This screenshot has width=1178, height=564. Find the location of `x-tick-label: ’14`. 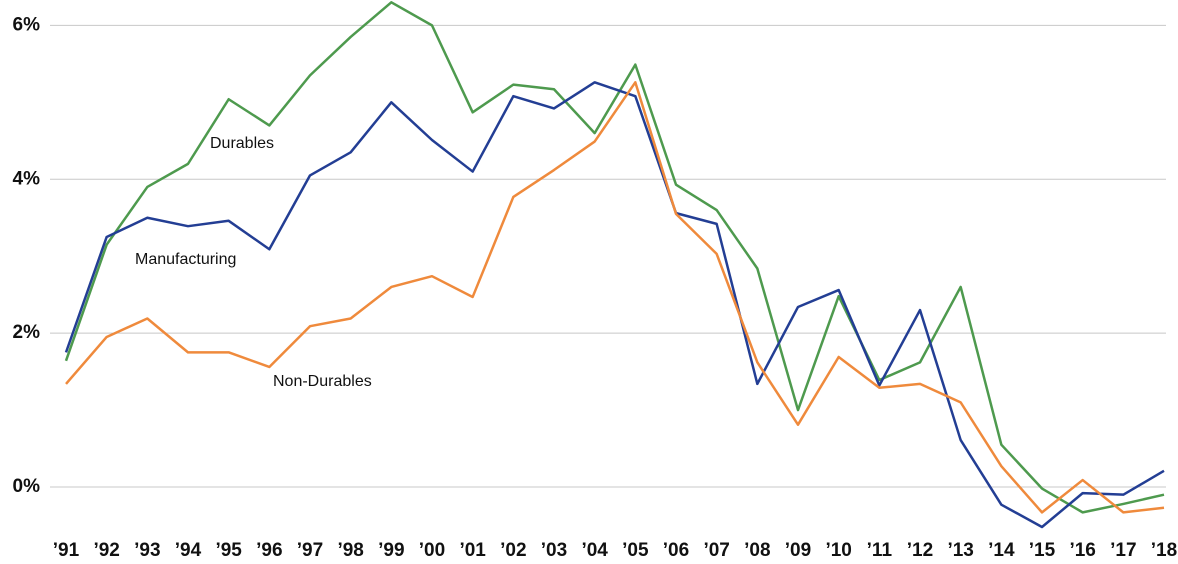

x-tick-label: ’14 is located at coordinates (1001, 550).